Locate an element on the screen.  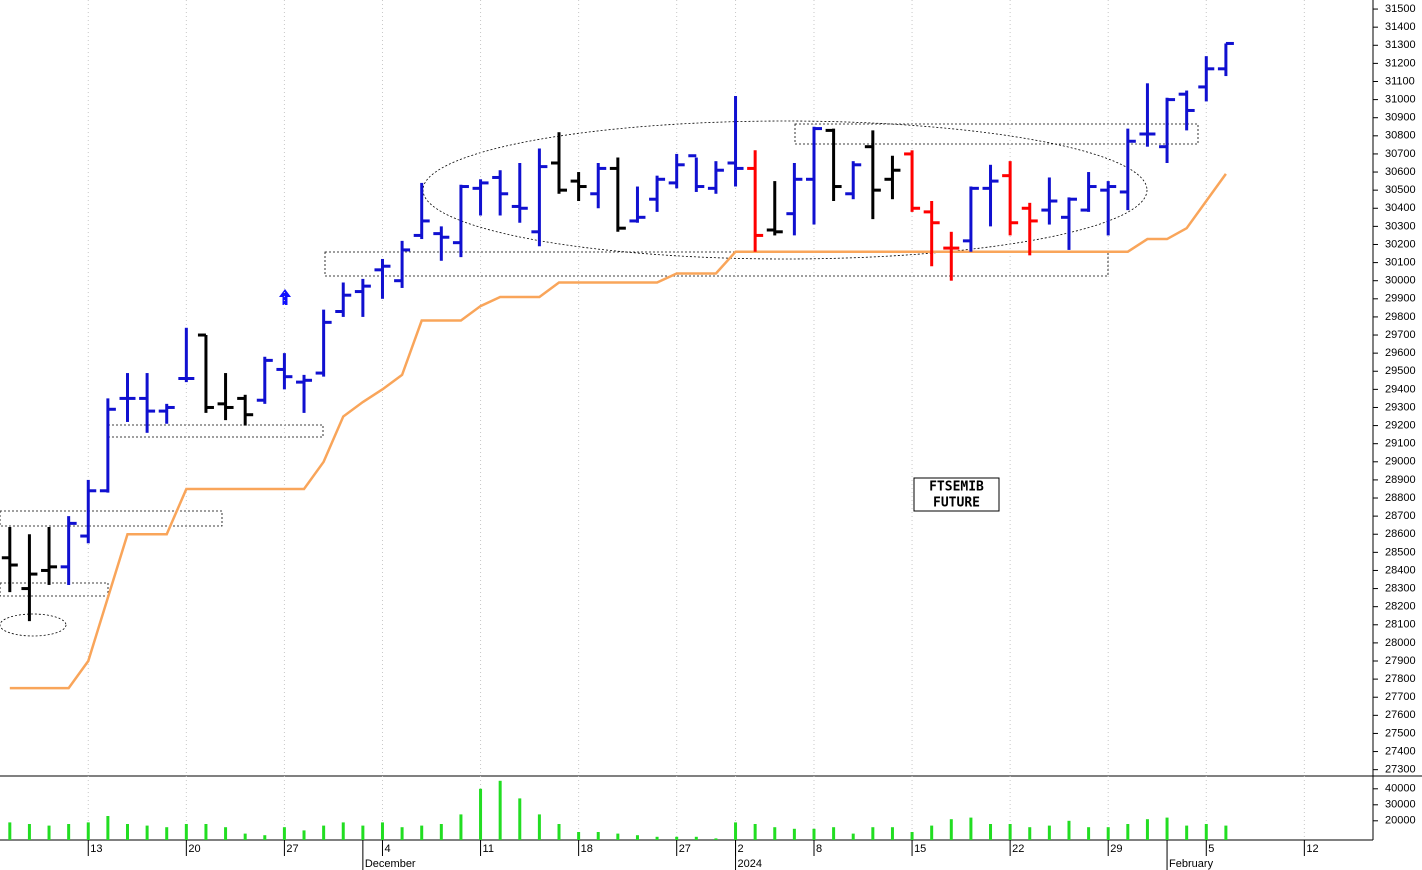
ellipse is located at coordinates (33, 625).